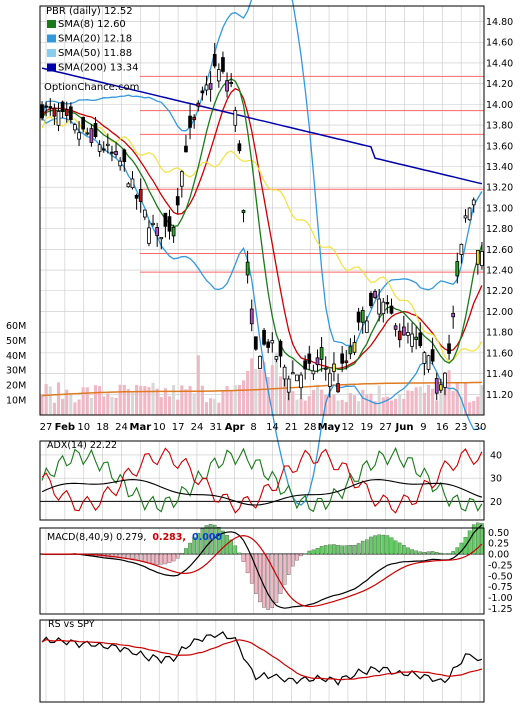  What do you see at coordinates (348, 427) in the screenshot?
I see `x-tick-label: 12` at bounding box center [348, 427].